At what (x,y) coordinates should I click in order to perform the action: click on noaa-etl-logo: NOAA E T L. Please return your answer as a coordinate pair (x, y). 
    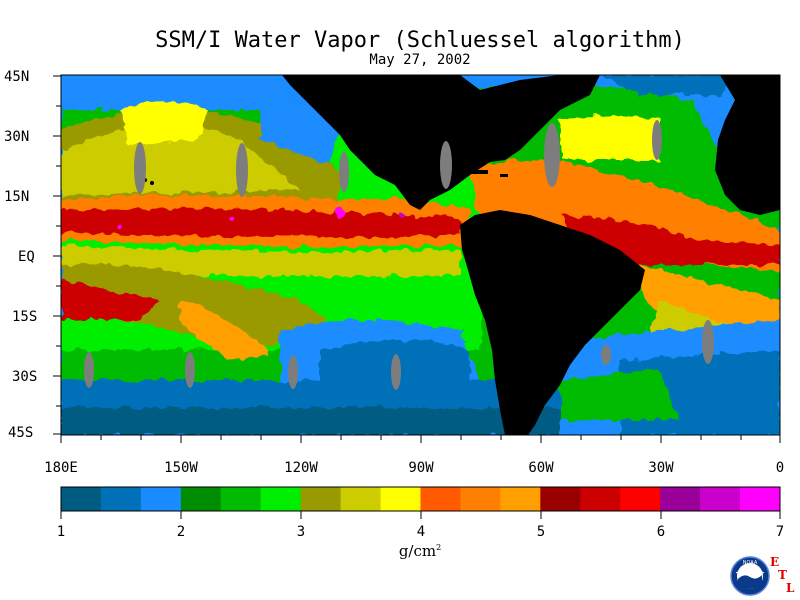
    Looking at the image, I should click on (762, 576).